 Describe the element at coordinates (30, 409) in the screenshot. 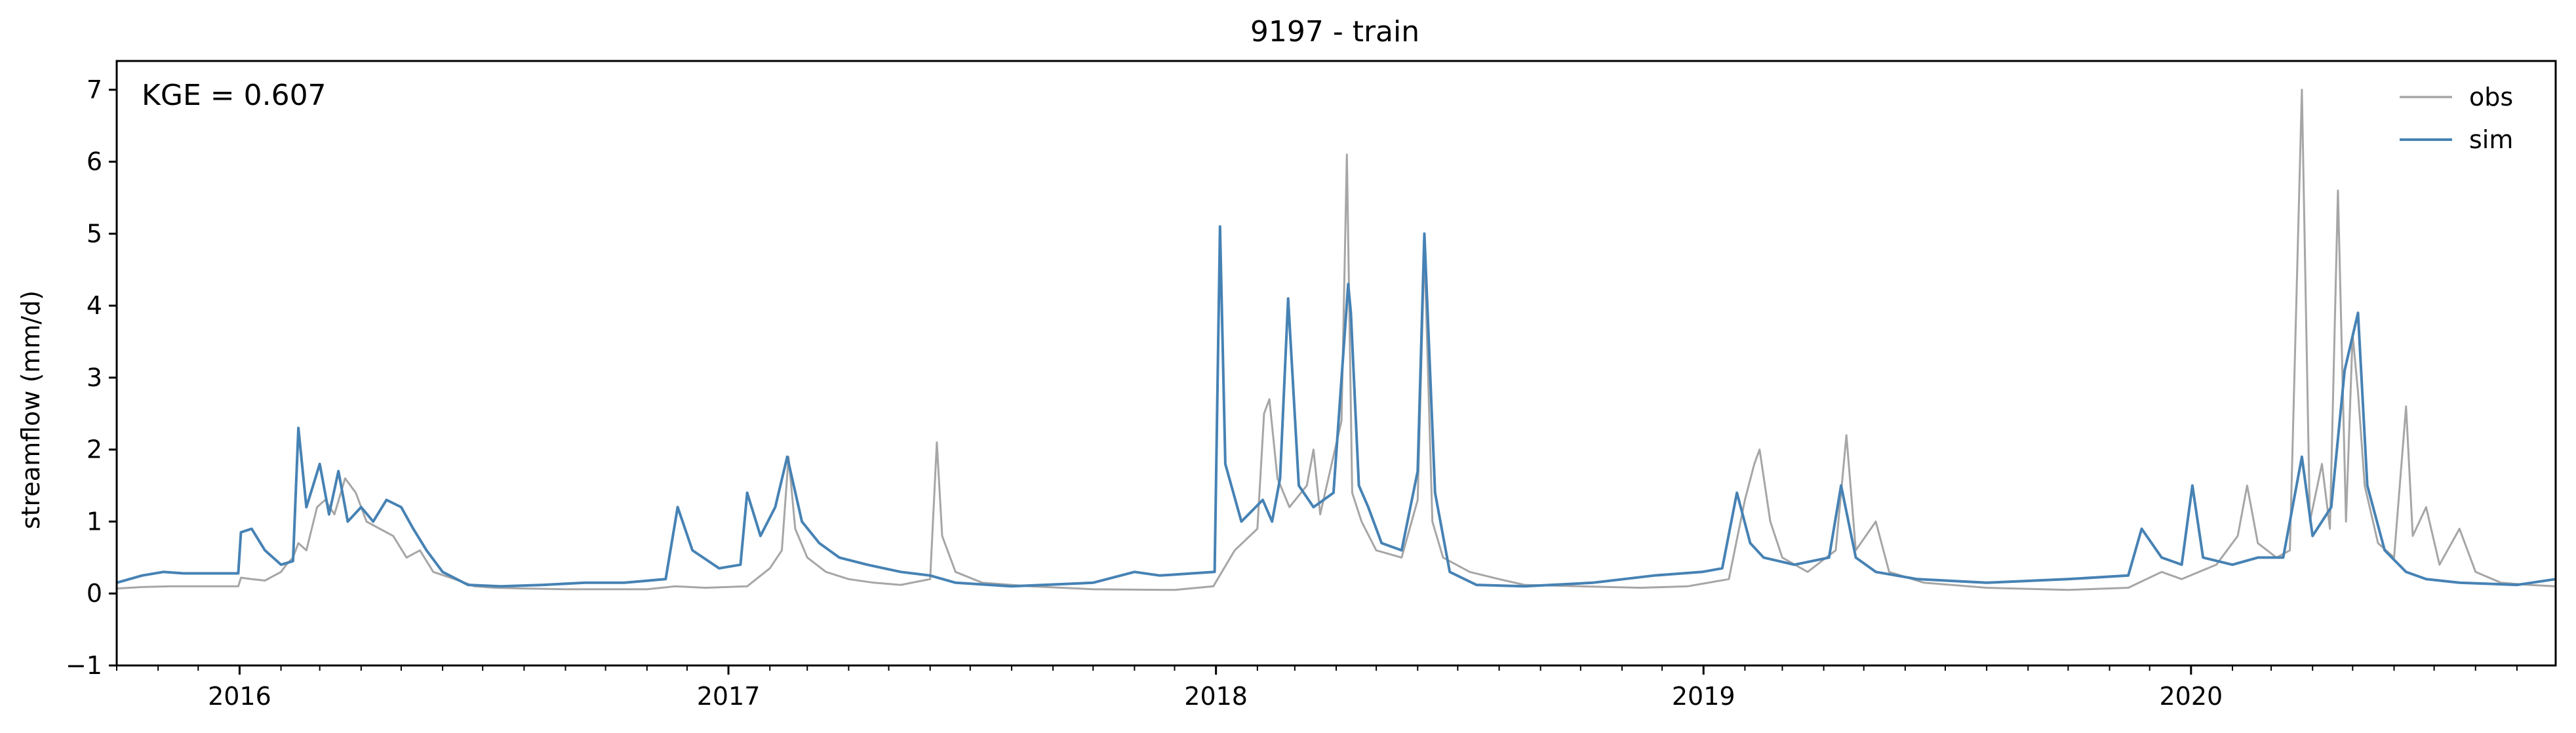

I see `y-axis-label: streamflow (mm/d)` at that location.